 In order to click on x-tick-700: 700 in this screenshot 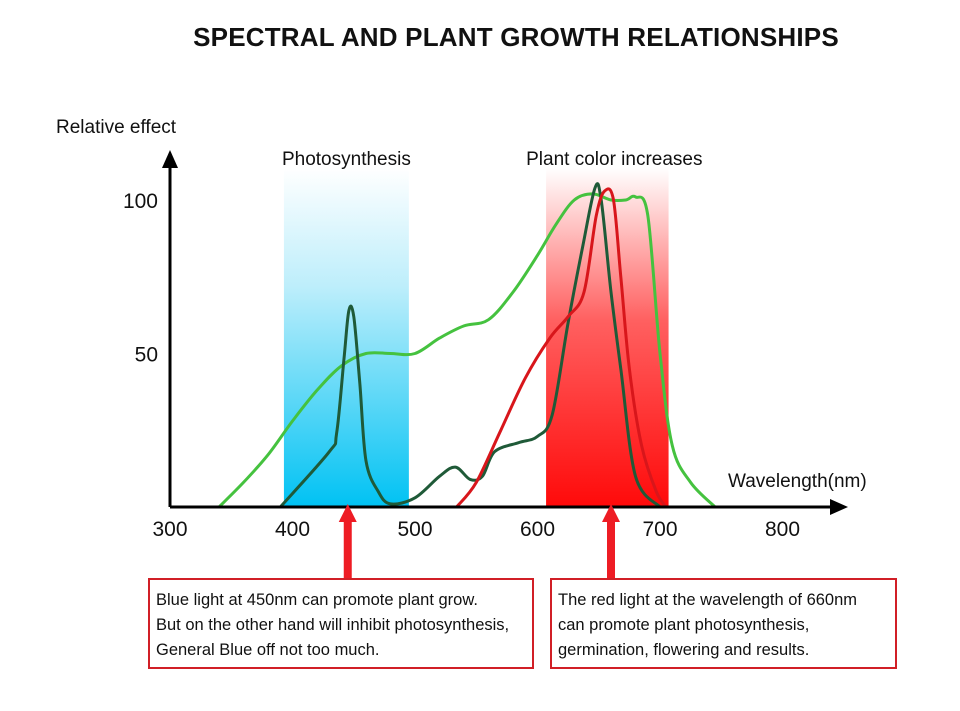, I will do `click(659, 529)`.